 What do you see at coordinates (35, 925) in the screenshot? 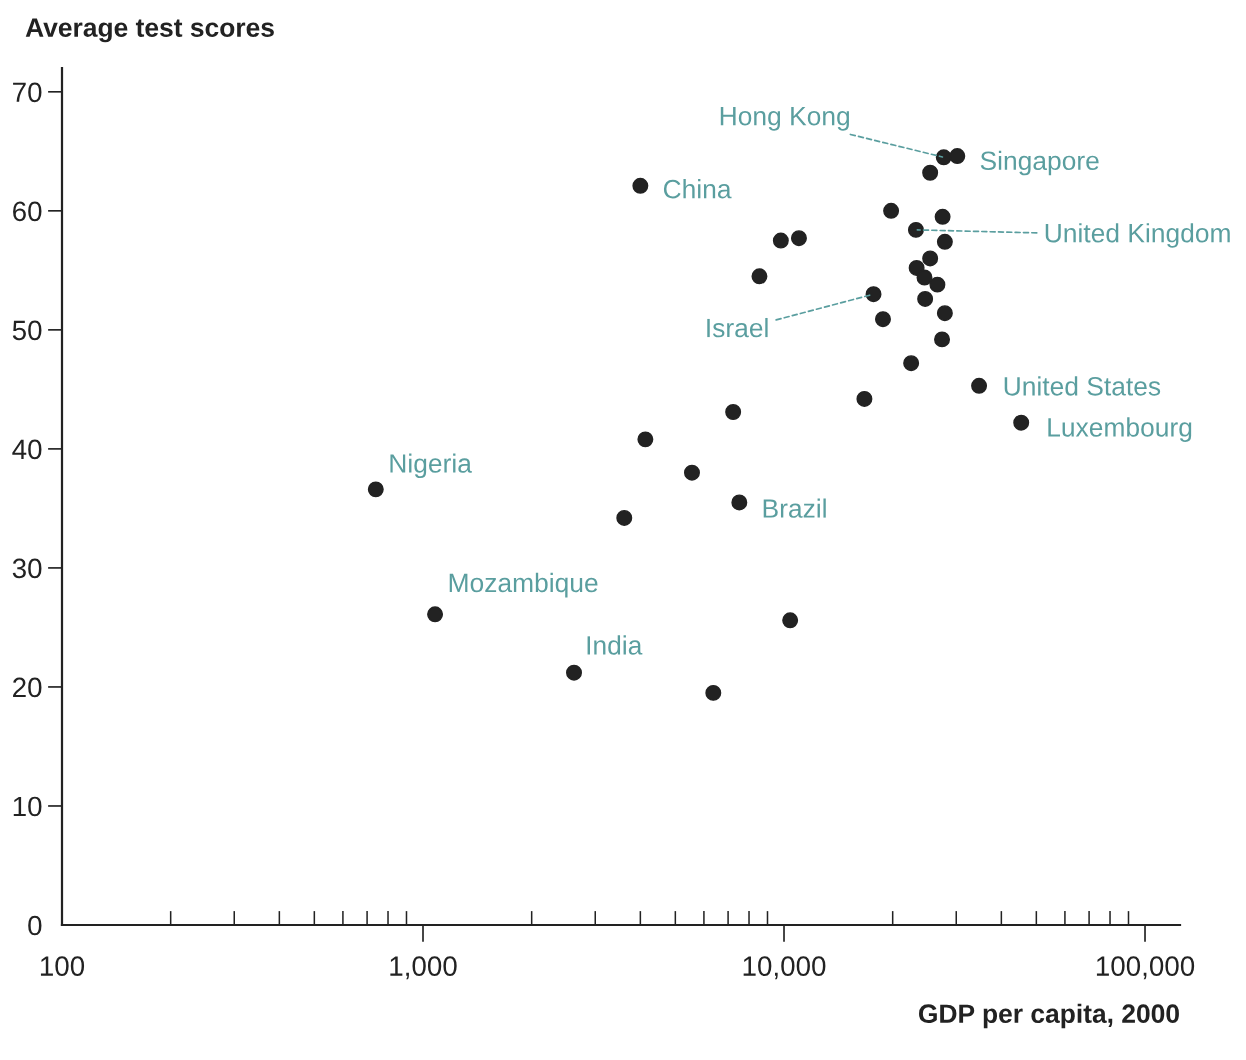
I see `y-tick-label: 0` at bounding box center [35, 925].